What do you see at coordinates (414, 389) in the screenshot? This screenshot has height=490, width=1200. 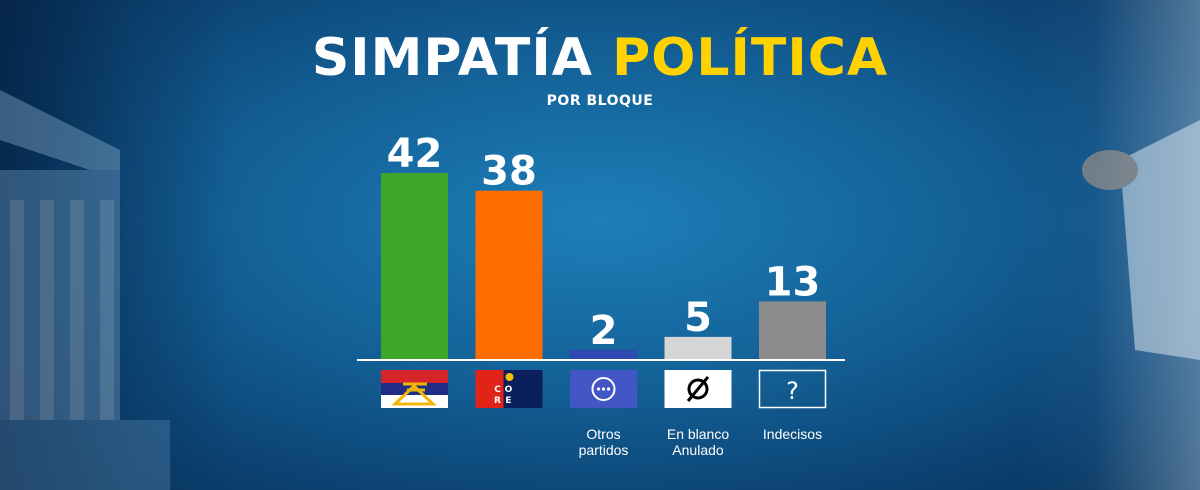 I see `frente-amplio-flag-icon` at bounding box center [414, 389].